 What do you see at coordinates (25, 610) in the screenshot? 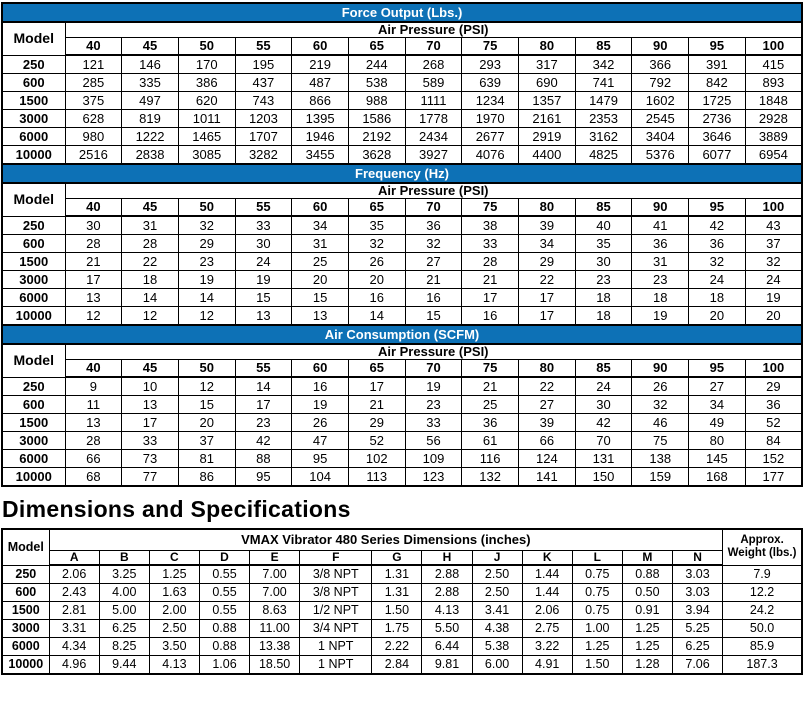
I see `model-cell: 1500` at bounding box center [25, 610].